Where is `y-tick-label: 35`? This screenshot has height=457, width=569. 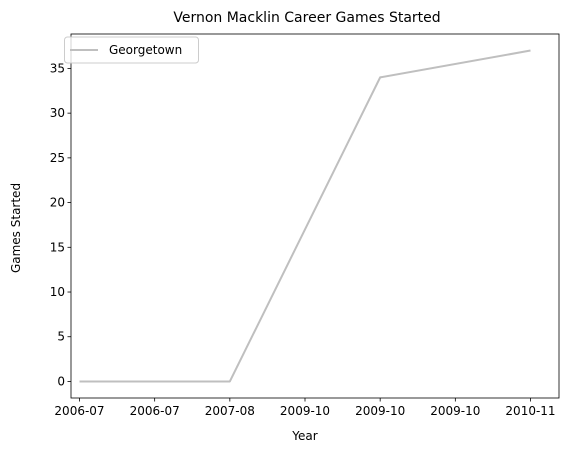
y-tick-label: 35 is located at coordinates (57, 68).